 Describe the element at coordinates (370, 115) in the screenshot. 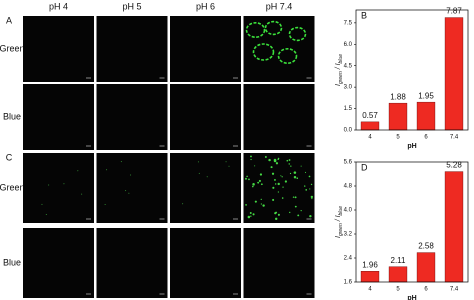

I see `value-label: 0.57` at that location.